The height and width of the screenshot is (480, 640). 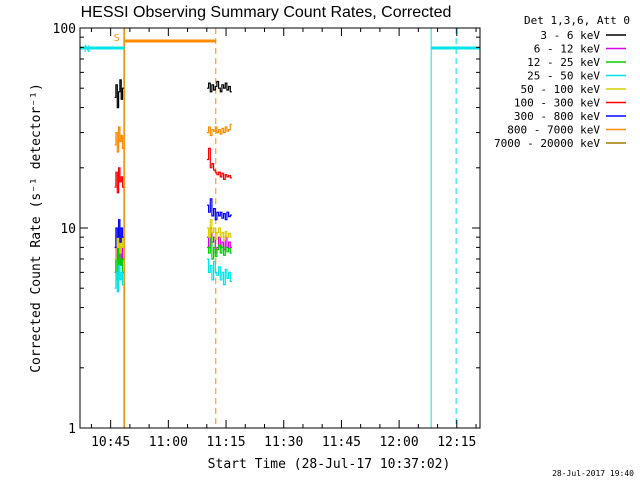 What do you see at coordinates (567, 49) in the screenshot?
I see `legend-label: 6 - 12 keV` at bounding box center [567, 49].